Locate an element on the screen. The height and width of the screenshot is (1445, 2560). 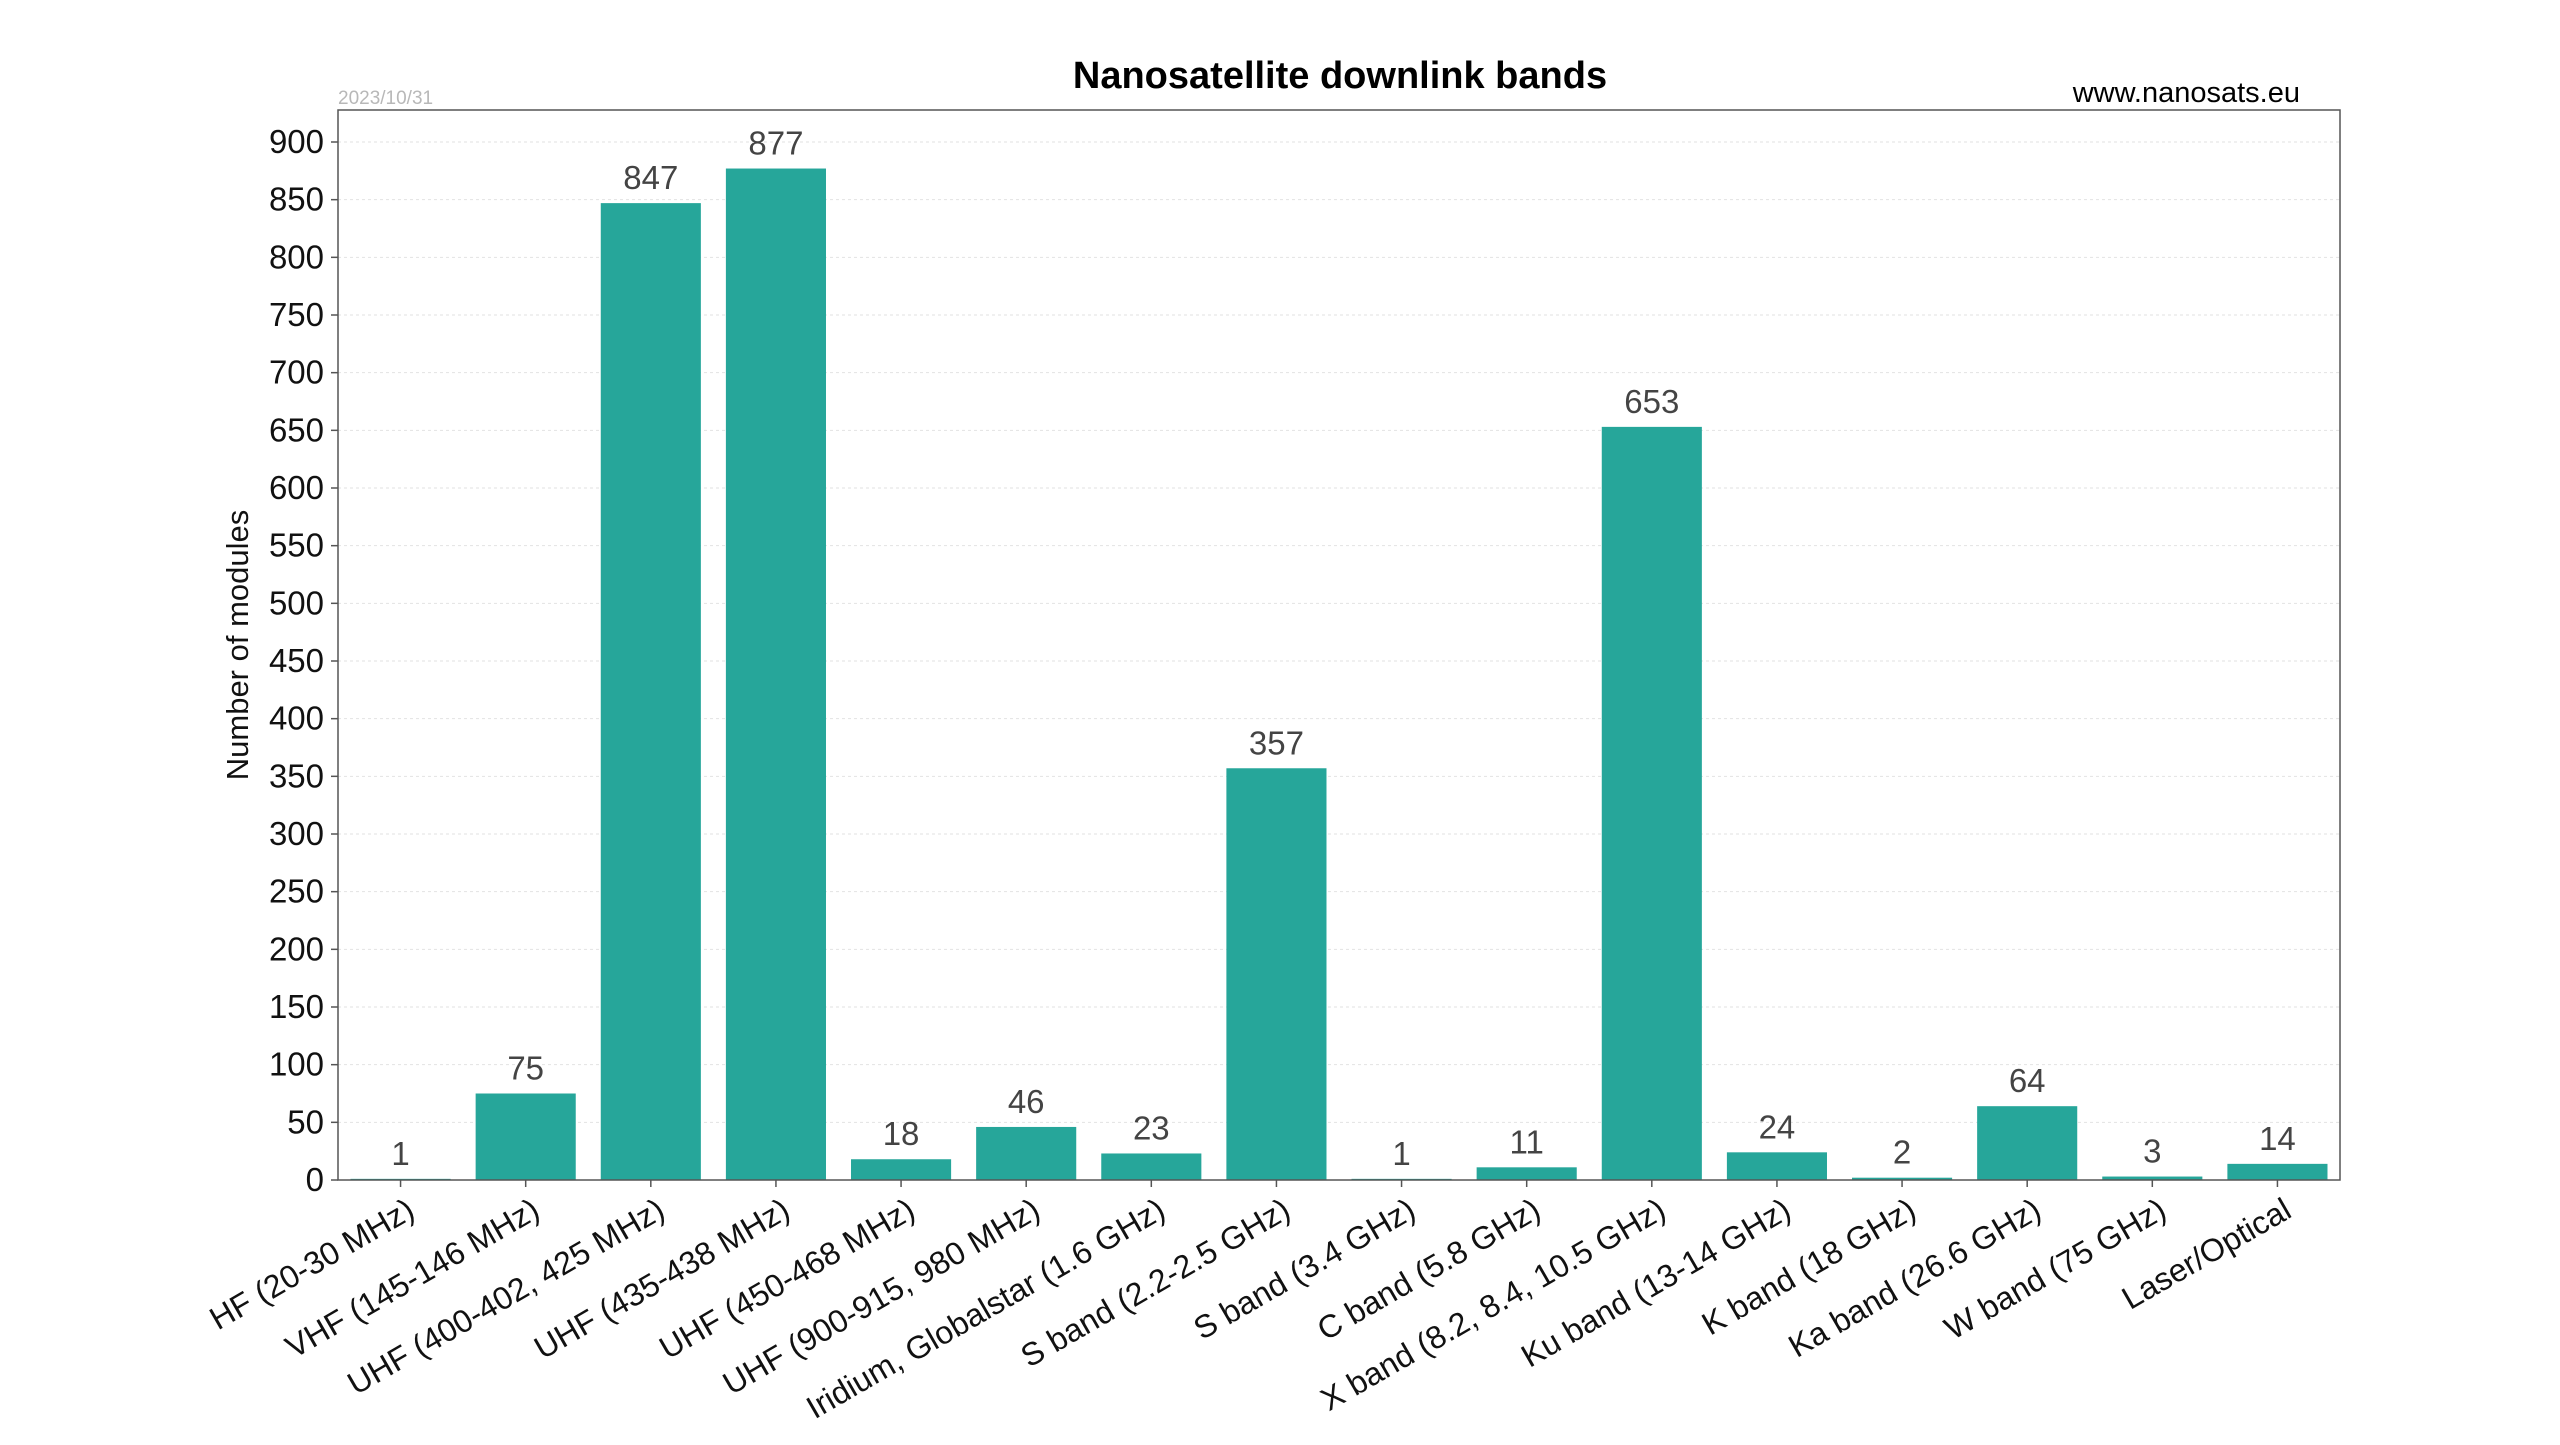
y-tick-label: 800 is located at coordinates (296, 256).